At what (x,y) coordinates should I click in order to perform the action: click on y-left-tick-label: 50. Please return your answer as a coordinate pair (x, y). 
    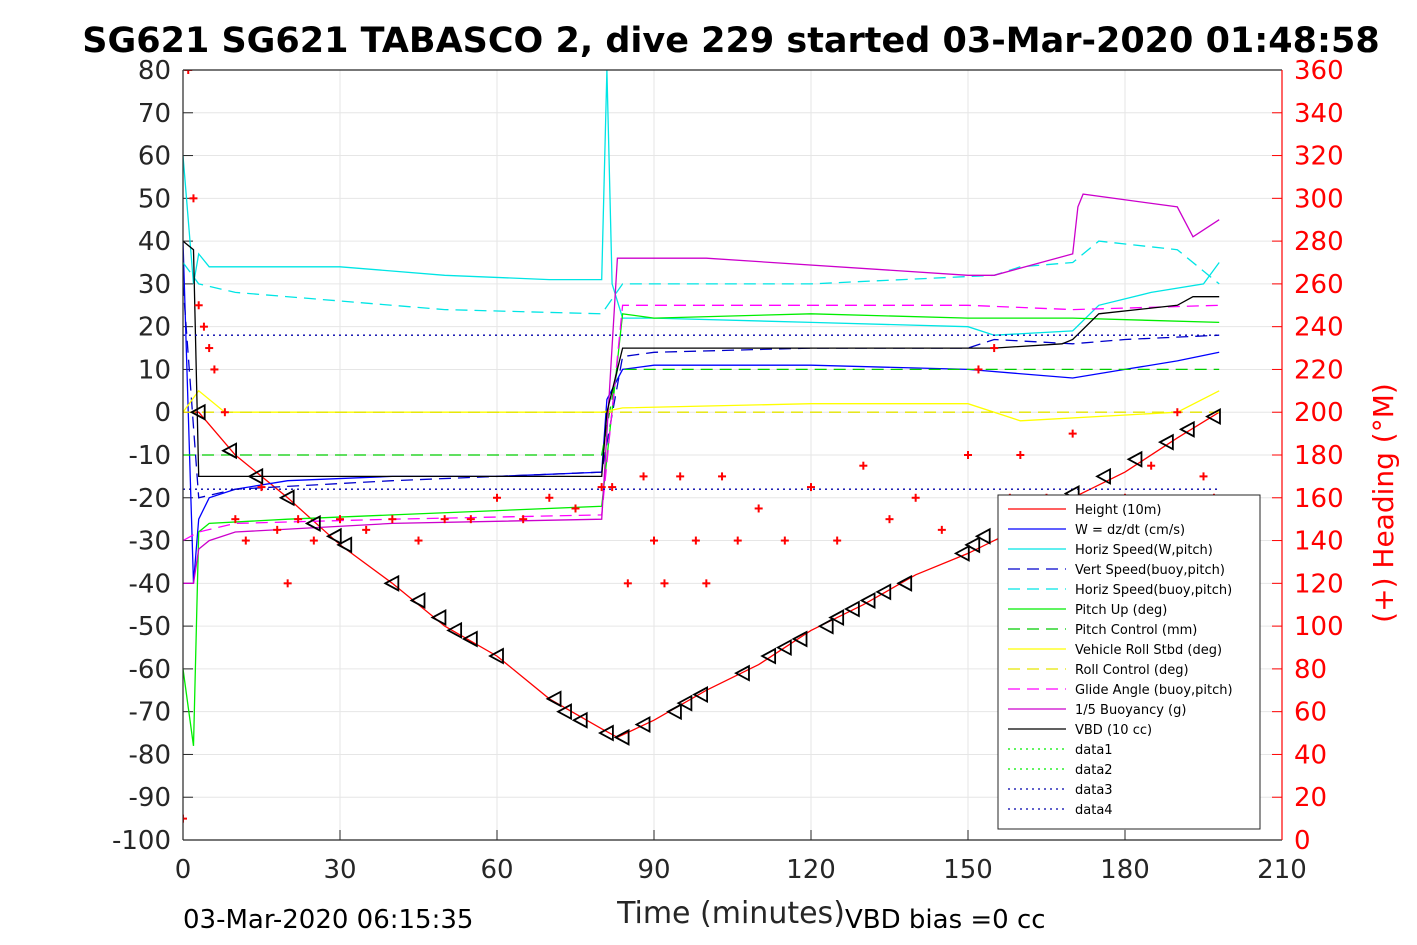
    Looking at the image, I should click on (154, 199).